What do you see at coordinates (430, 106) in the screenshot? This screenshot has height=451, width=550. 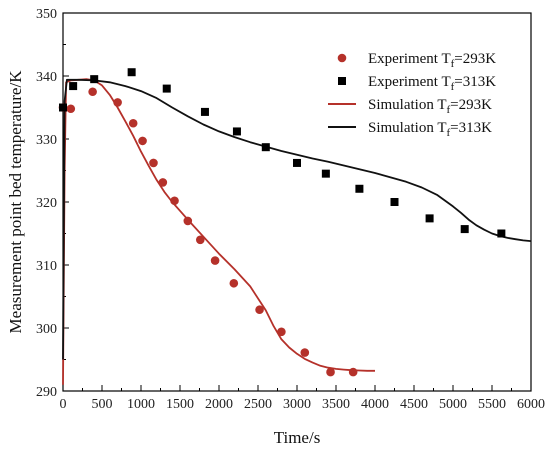 I see `legend-label: Simulation Tf=293K` at bounding box center [430, 106].